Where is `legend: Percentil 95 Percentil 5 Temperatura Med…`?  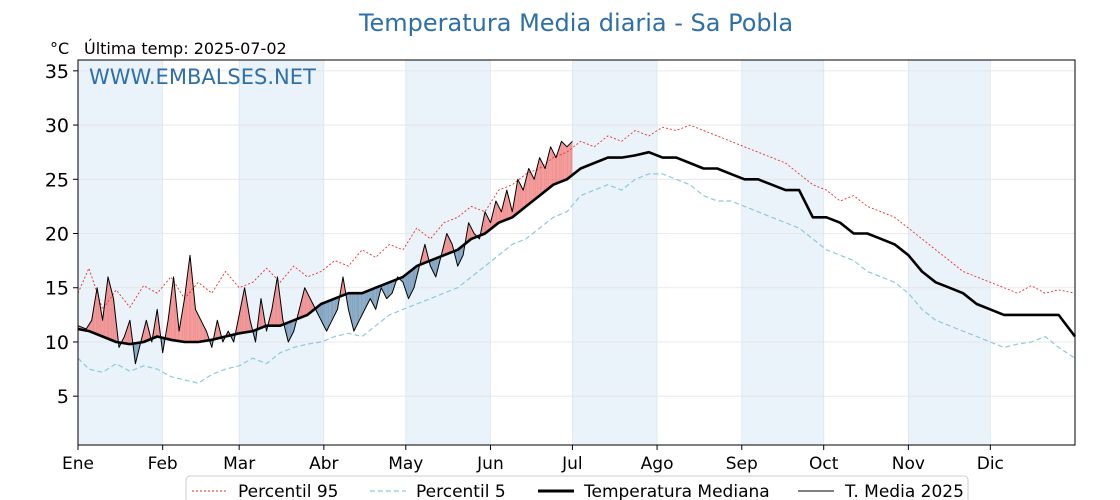 legend: Percentil 95 Percentil 5 Temperatura Med… is located at coordinates (577, 487).